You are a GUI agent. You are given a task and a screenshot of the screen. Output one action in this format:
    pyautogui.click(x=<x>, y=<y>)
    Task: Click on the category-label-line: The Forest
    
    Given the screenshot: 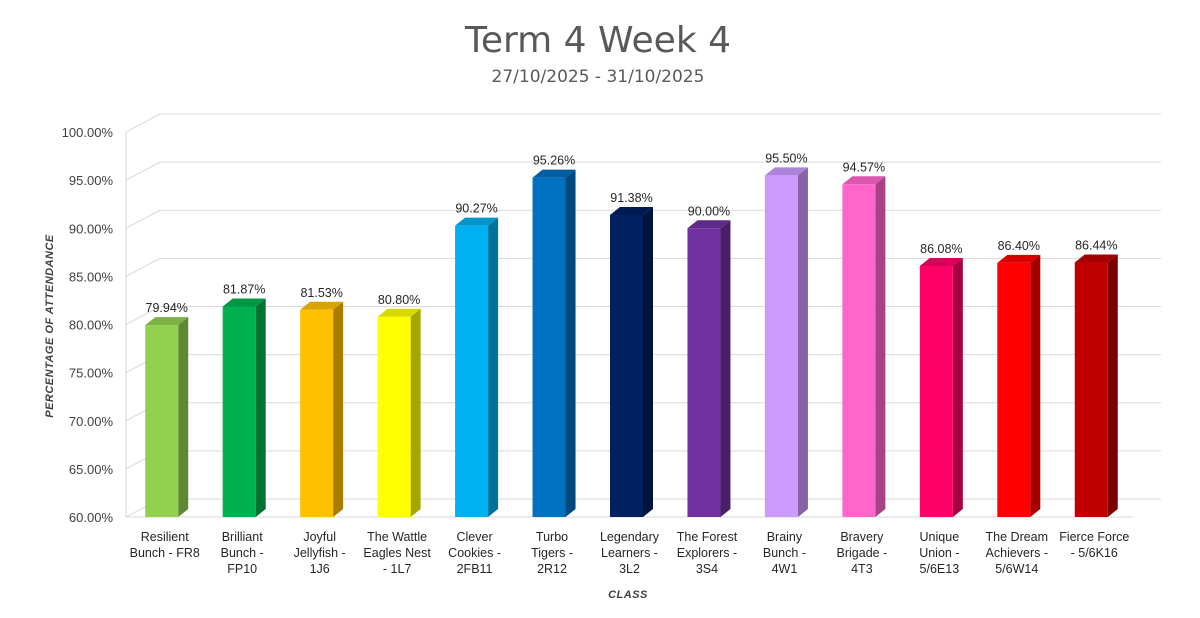 What is the action you would take?
    pyautogui.click(x=707, y=537)
    